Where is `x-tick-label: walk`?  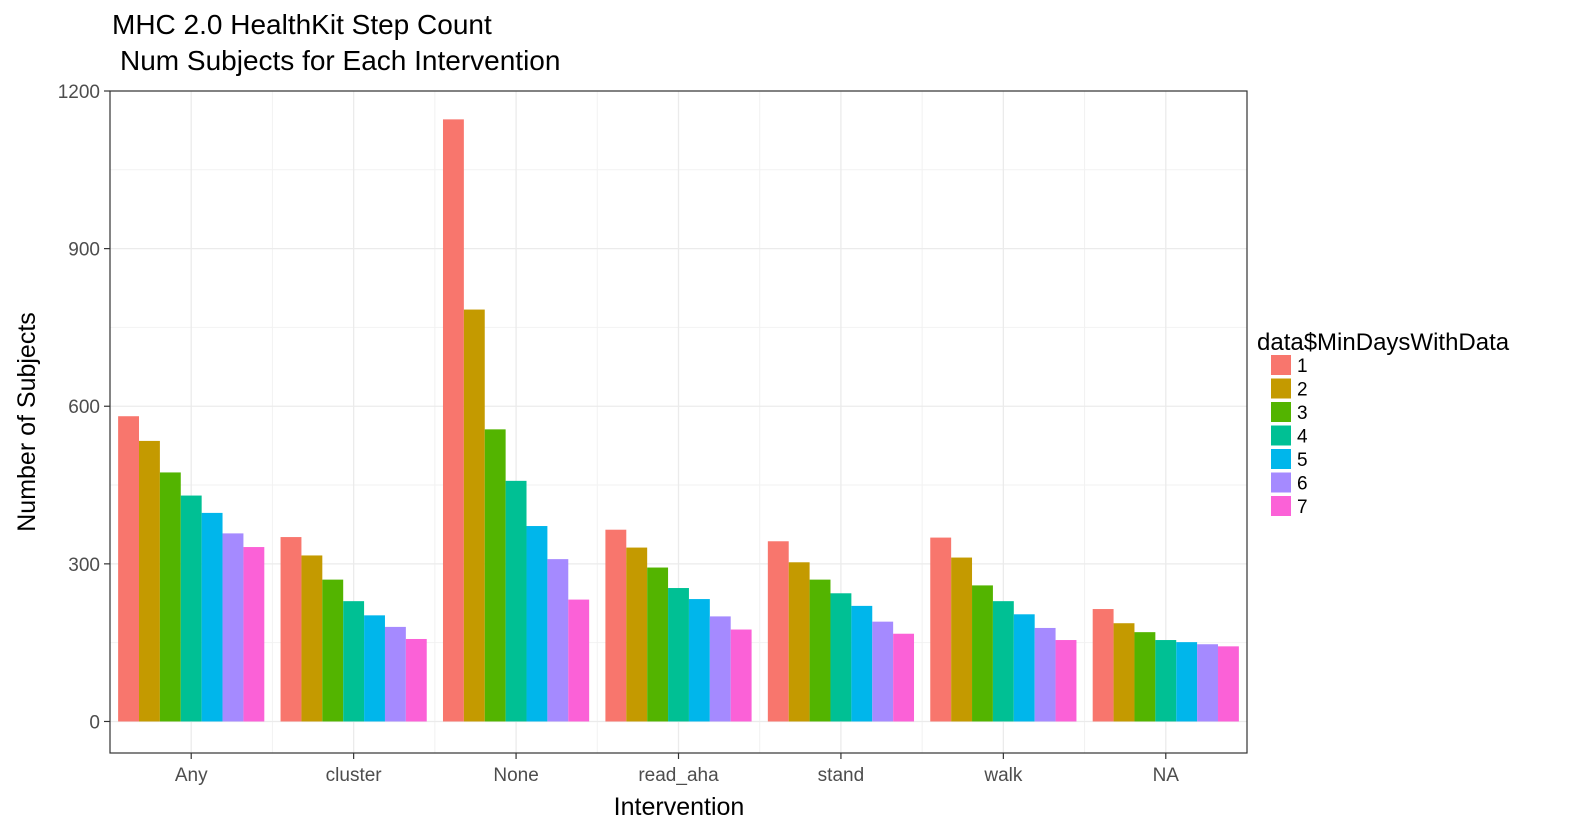 x-tick-label: walk is located at coordinates (1003, 775).